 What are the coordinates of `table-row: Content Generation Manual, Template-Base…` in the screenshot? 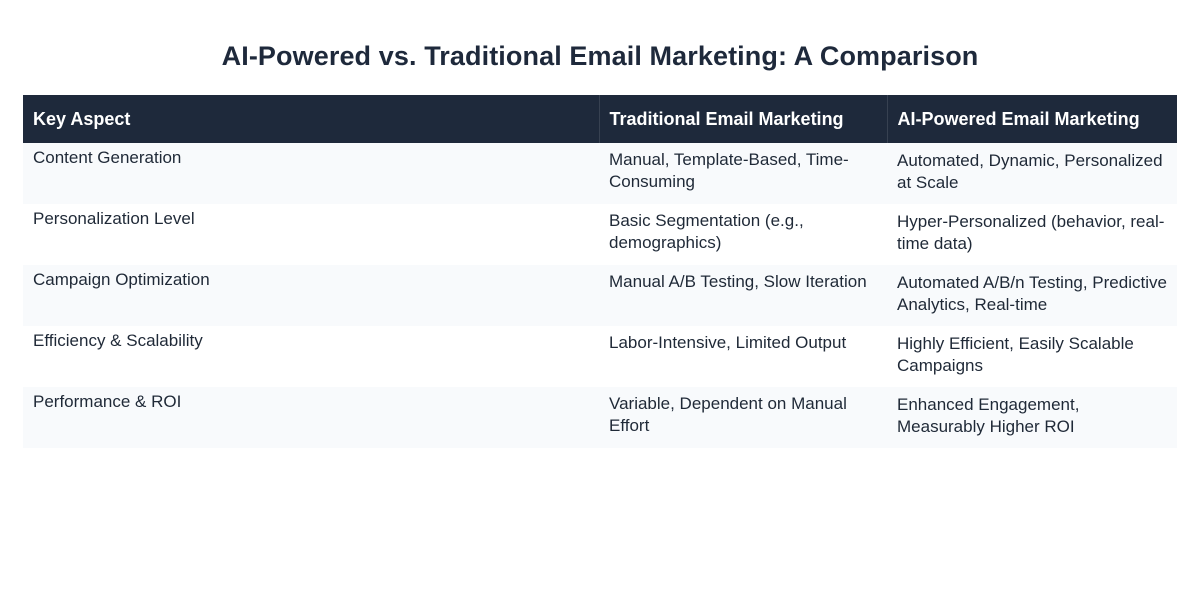 It's located at (600, 173).